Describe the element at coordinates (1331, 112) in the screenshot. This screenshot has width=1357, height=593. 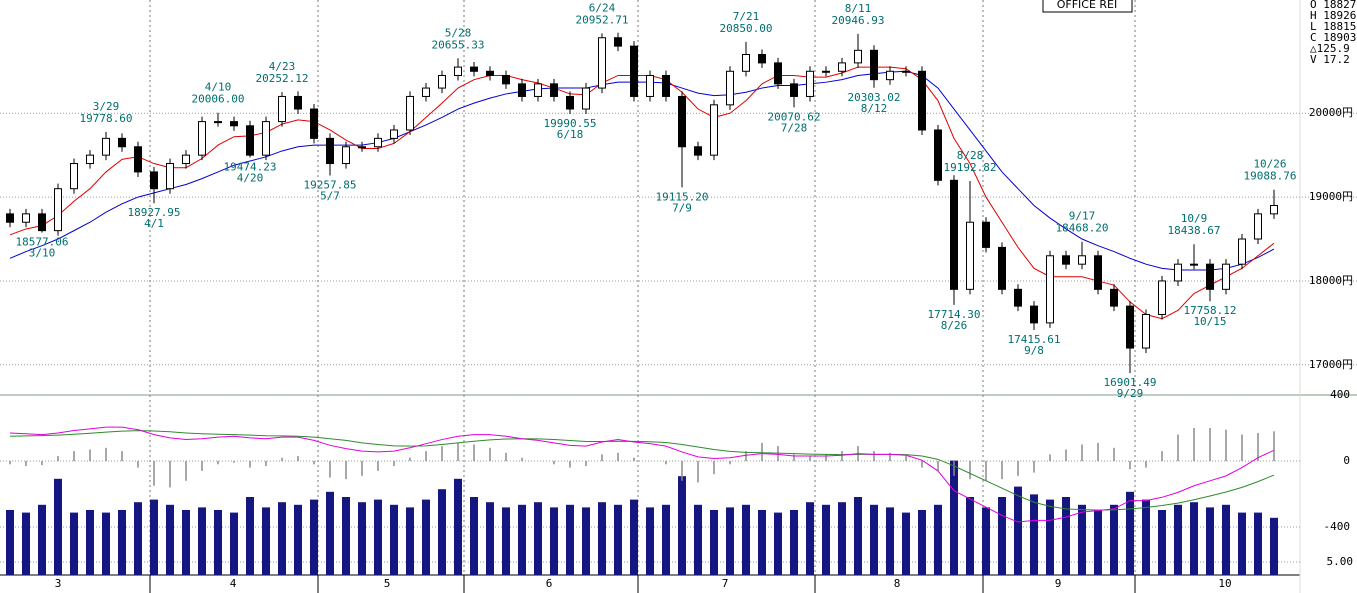
I see `y-tick-label: 20000円` at that location.